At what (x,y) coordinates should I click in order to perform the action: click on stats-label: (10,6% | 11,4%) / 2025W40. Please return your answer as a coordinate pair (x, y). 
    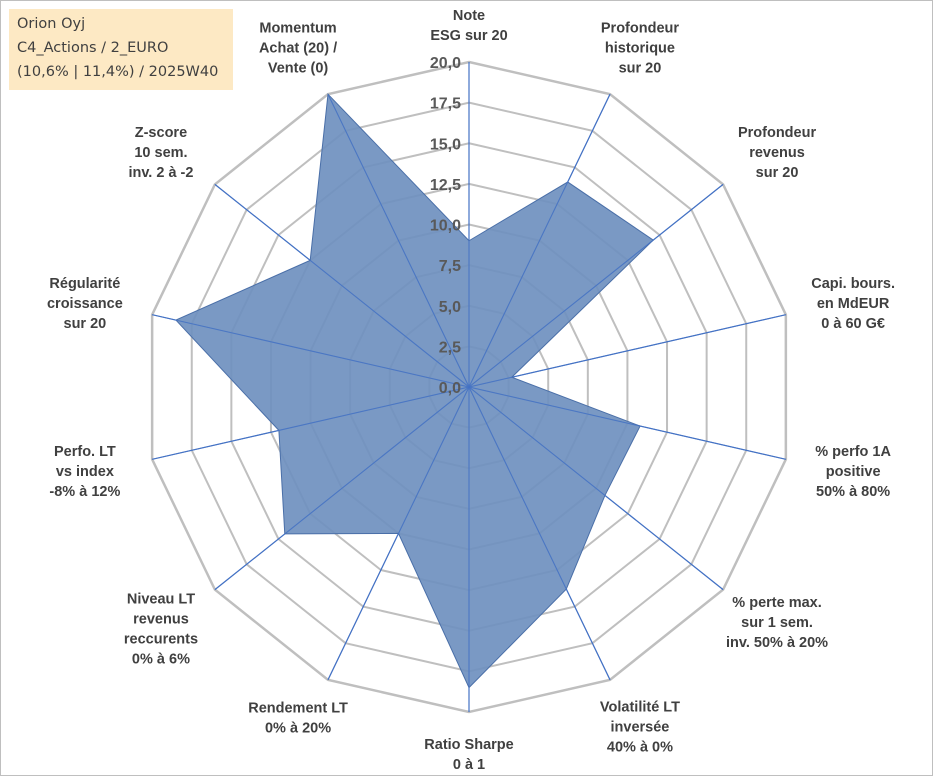
    Looking at the image, I should click on (118, 72).